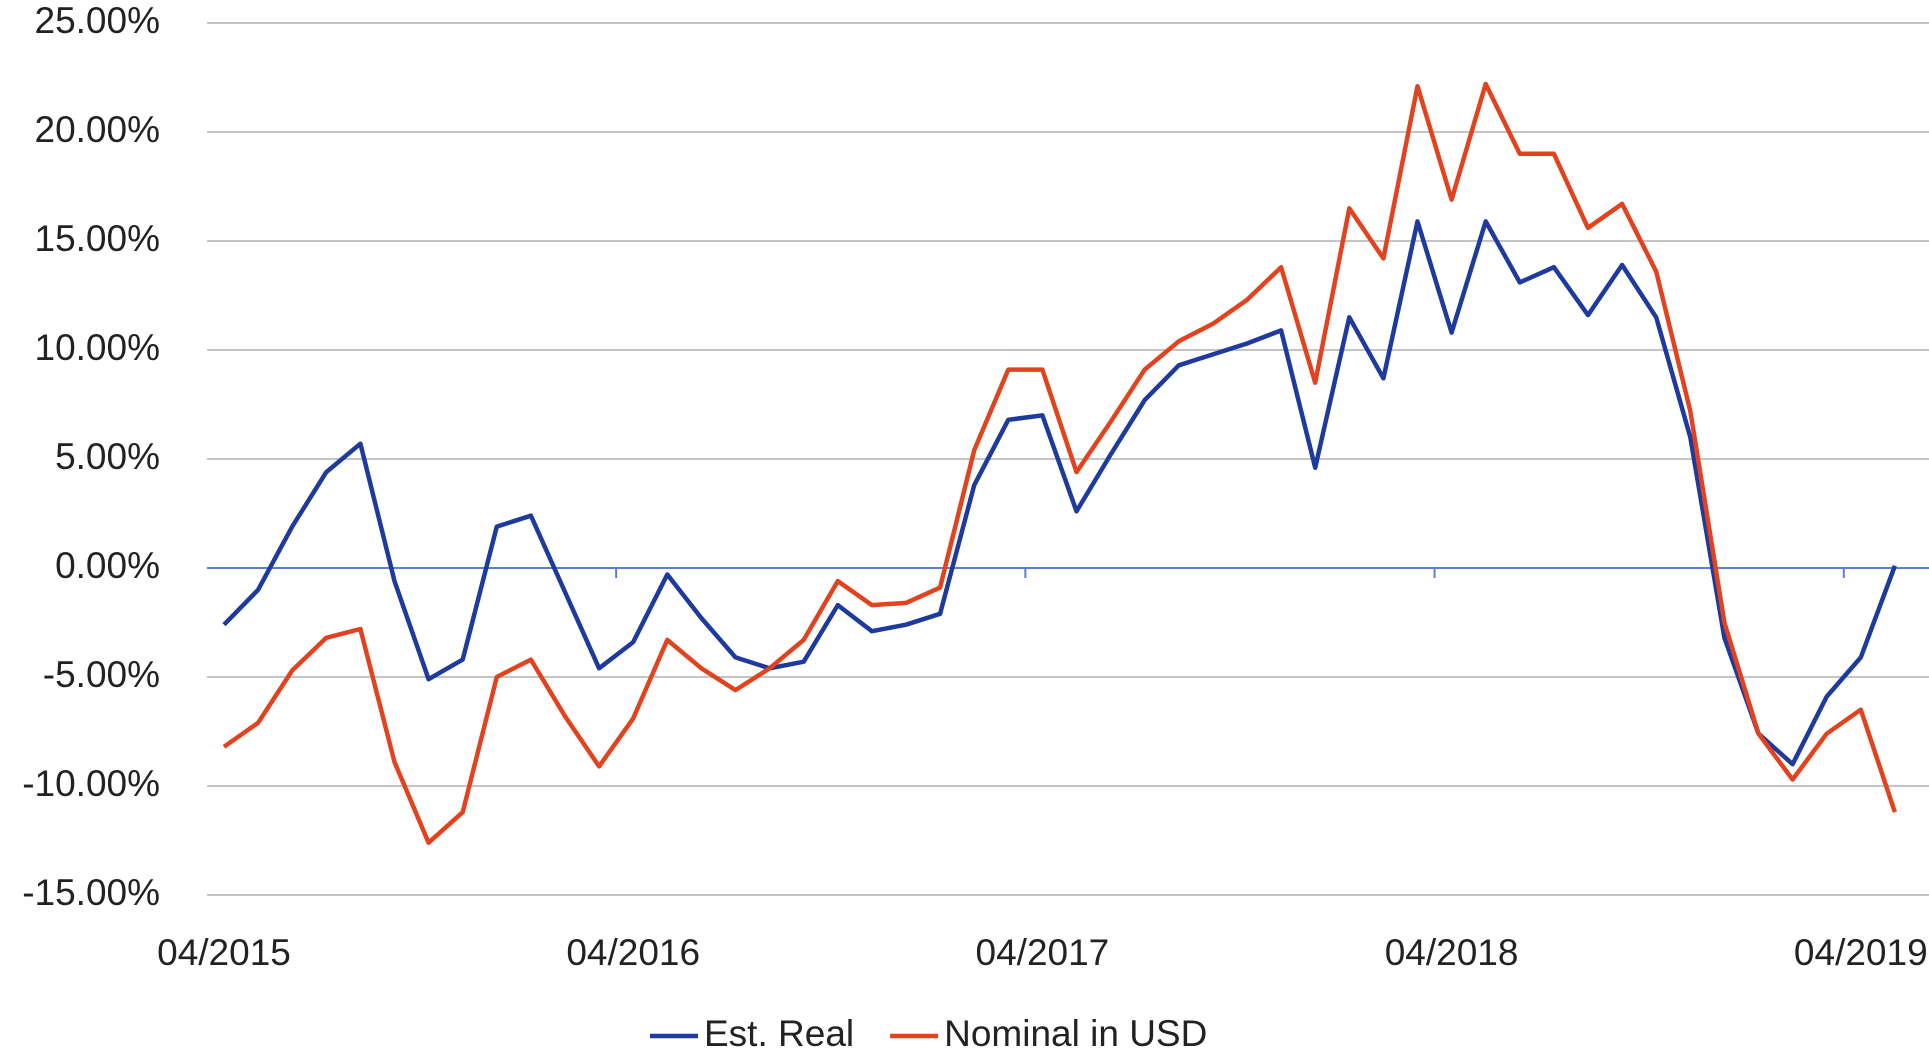 This screenshot has width=1929, height=1060. I want to click on y-tick-label: -15.00%, so click(91, 892).